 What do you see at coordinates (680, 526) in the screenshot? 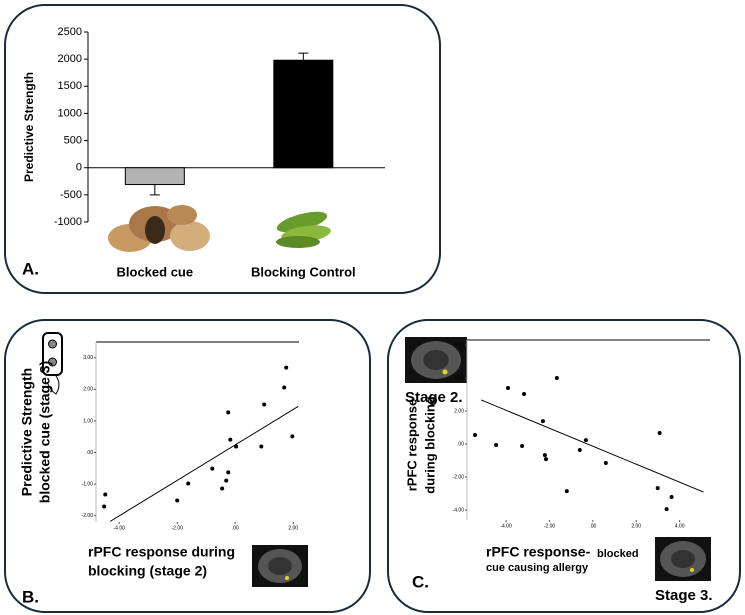
I see `x-tick-label: 4.00` at bounding box center [680, 526].